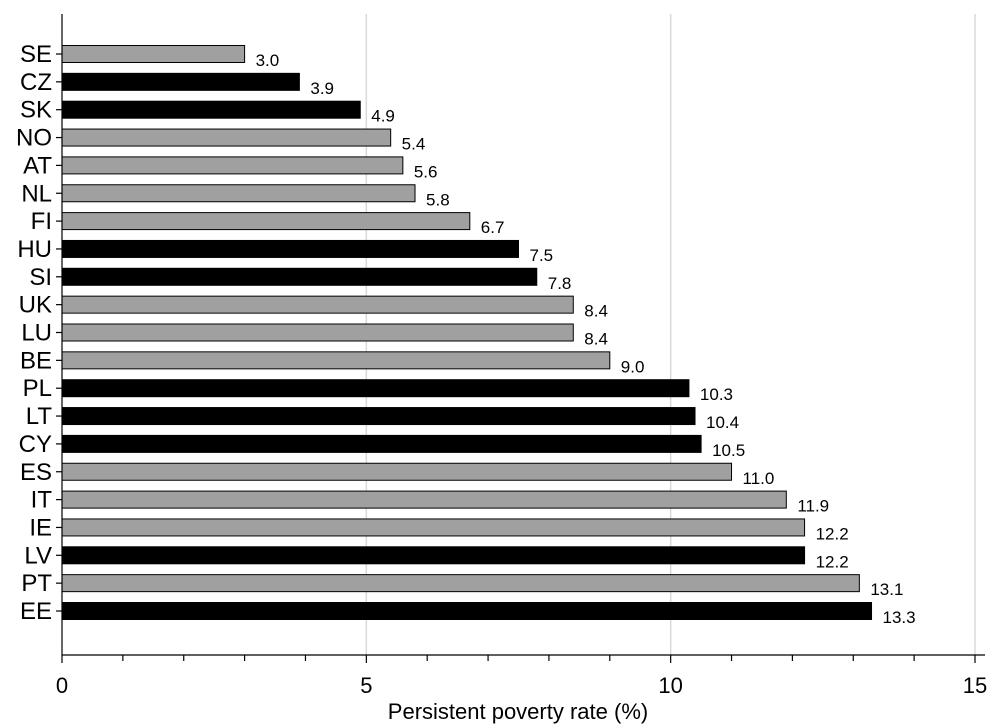 The image size is (992, 724). What do you see at coordinates (438, 199) in the screenshot?
I see `value-label-nl: 5.8` at bounding box center [438, 199].